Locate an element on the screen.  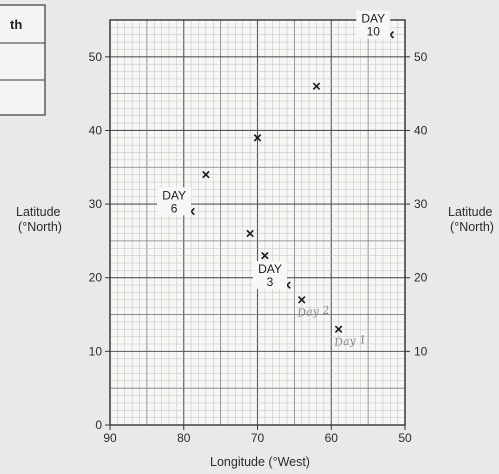
table-fragment: th is located at coordinates (23, 60).